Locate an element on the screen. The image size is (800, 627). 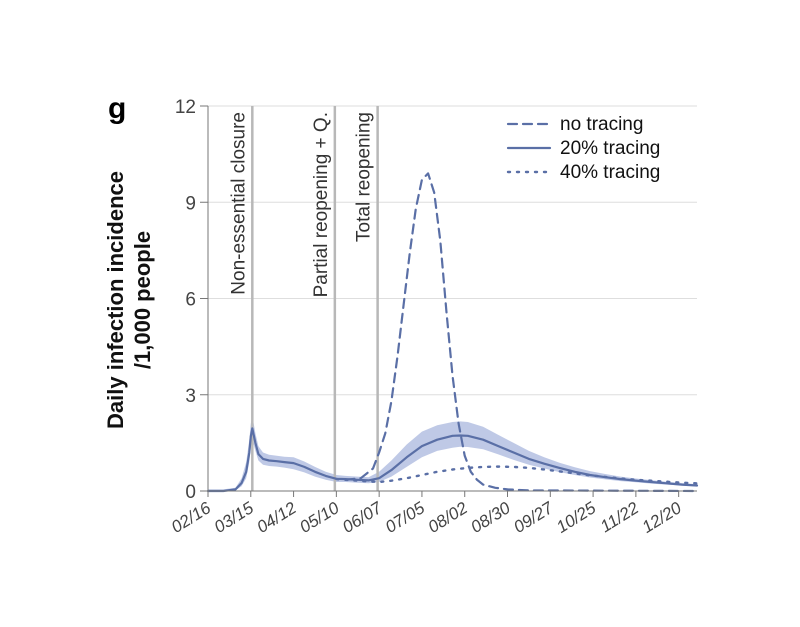
x-tick-label: 08/30 is located at coordinates (490, 517).